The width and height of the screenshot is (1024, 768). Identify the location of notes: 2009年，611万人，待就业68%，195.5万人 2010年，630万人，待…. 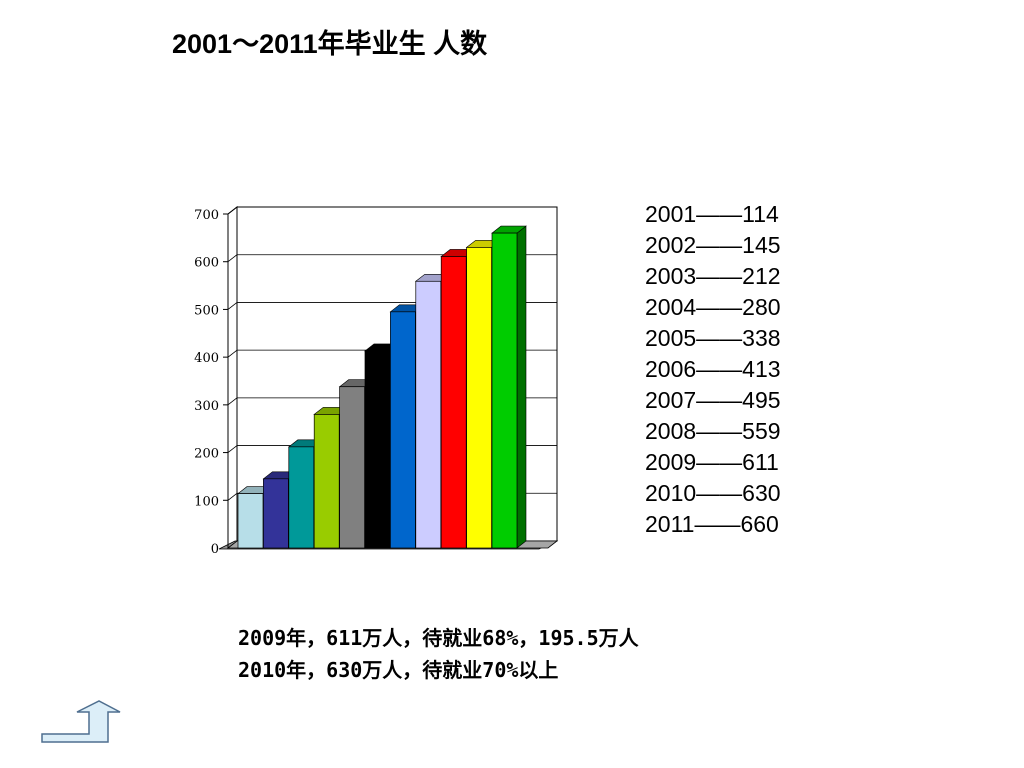
(438, 654).